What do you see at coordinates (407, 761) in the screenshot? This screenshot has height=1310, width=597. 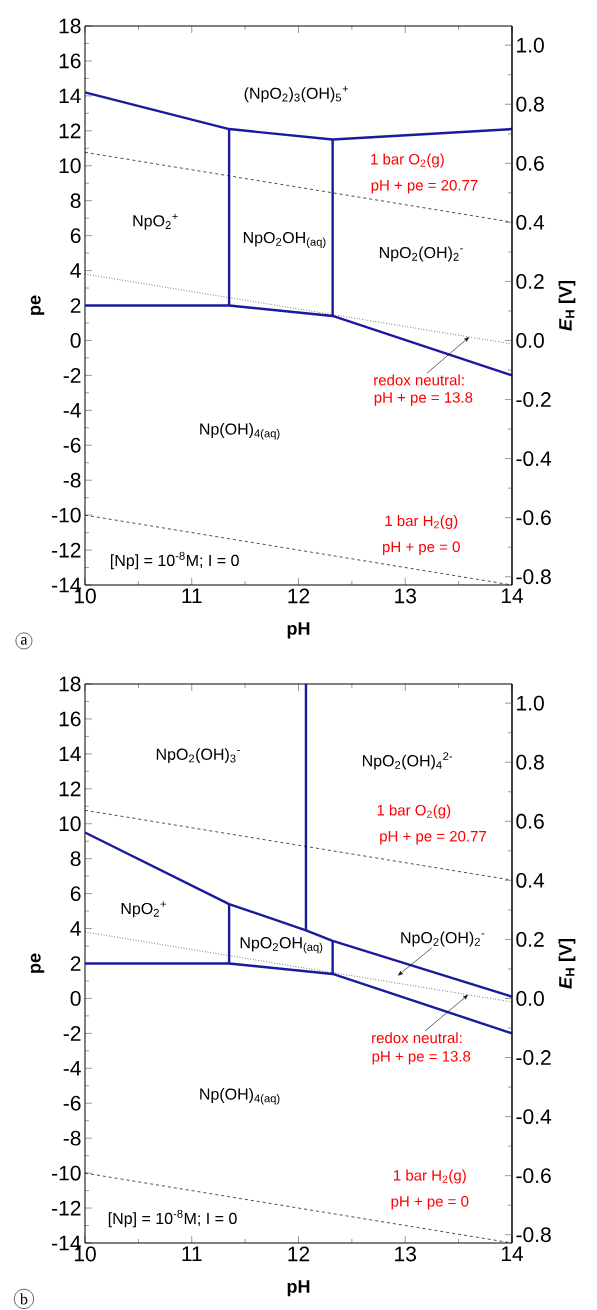 I see `annotation: NpO$_{2}$(OH)$_{4}$2-` at bounding box center [407, 761].